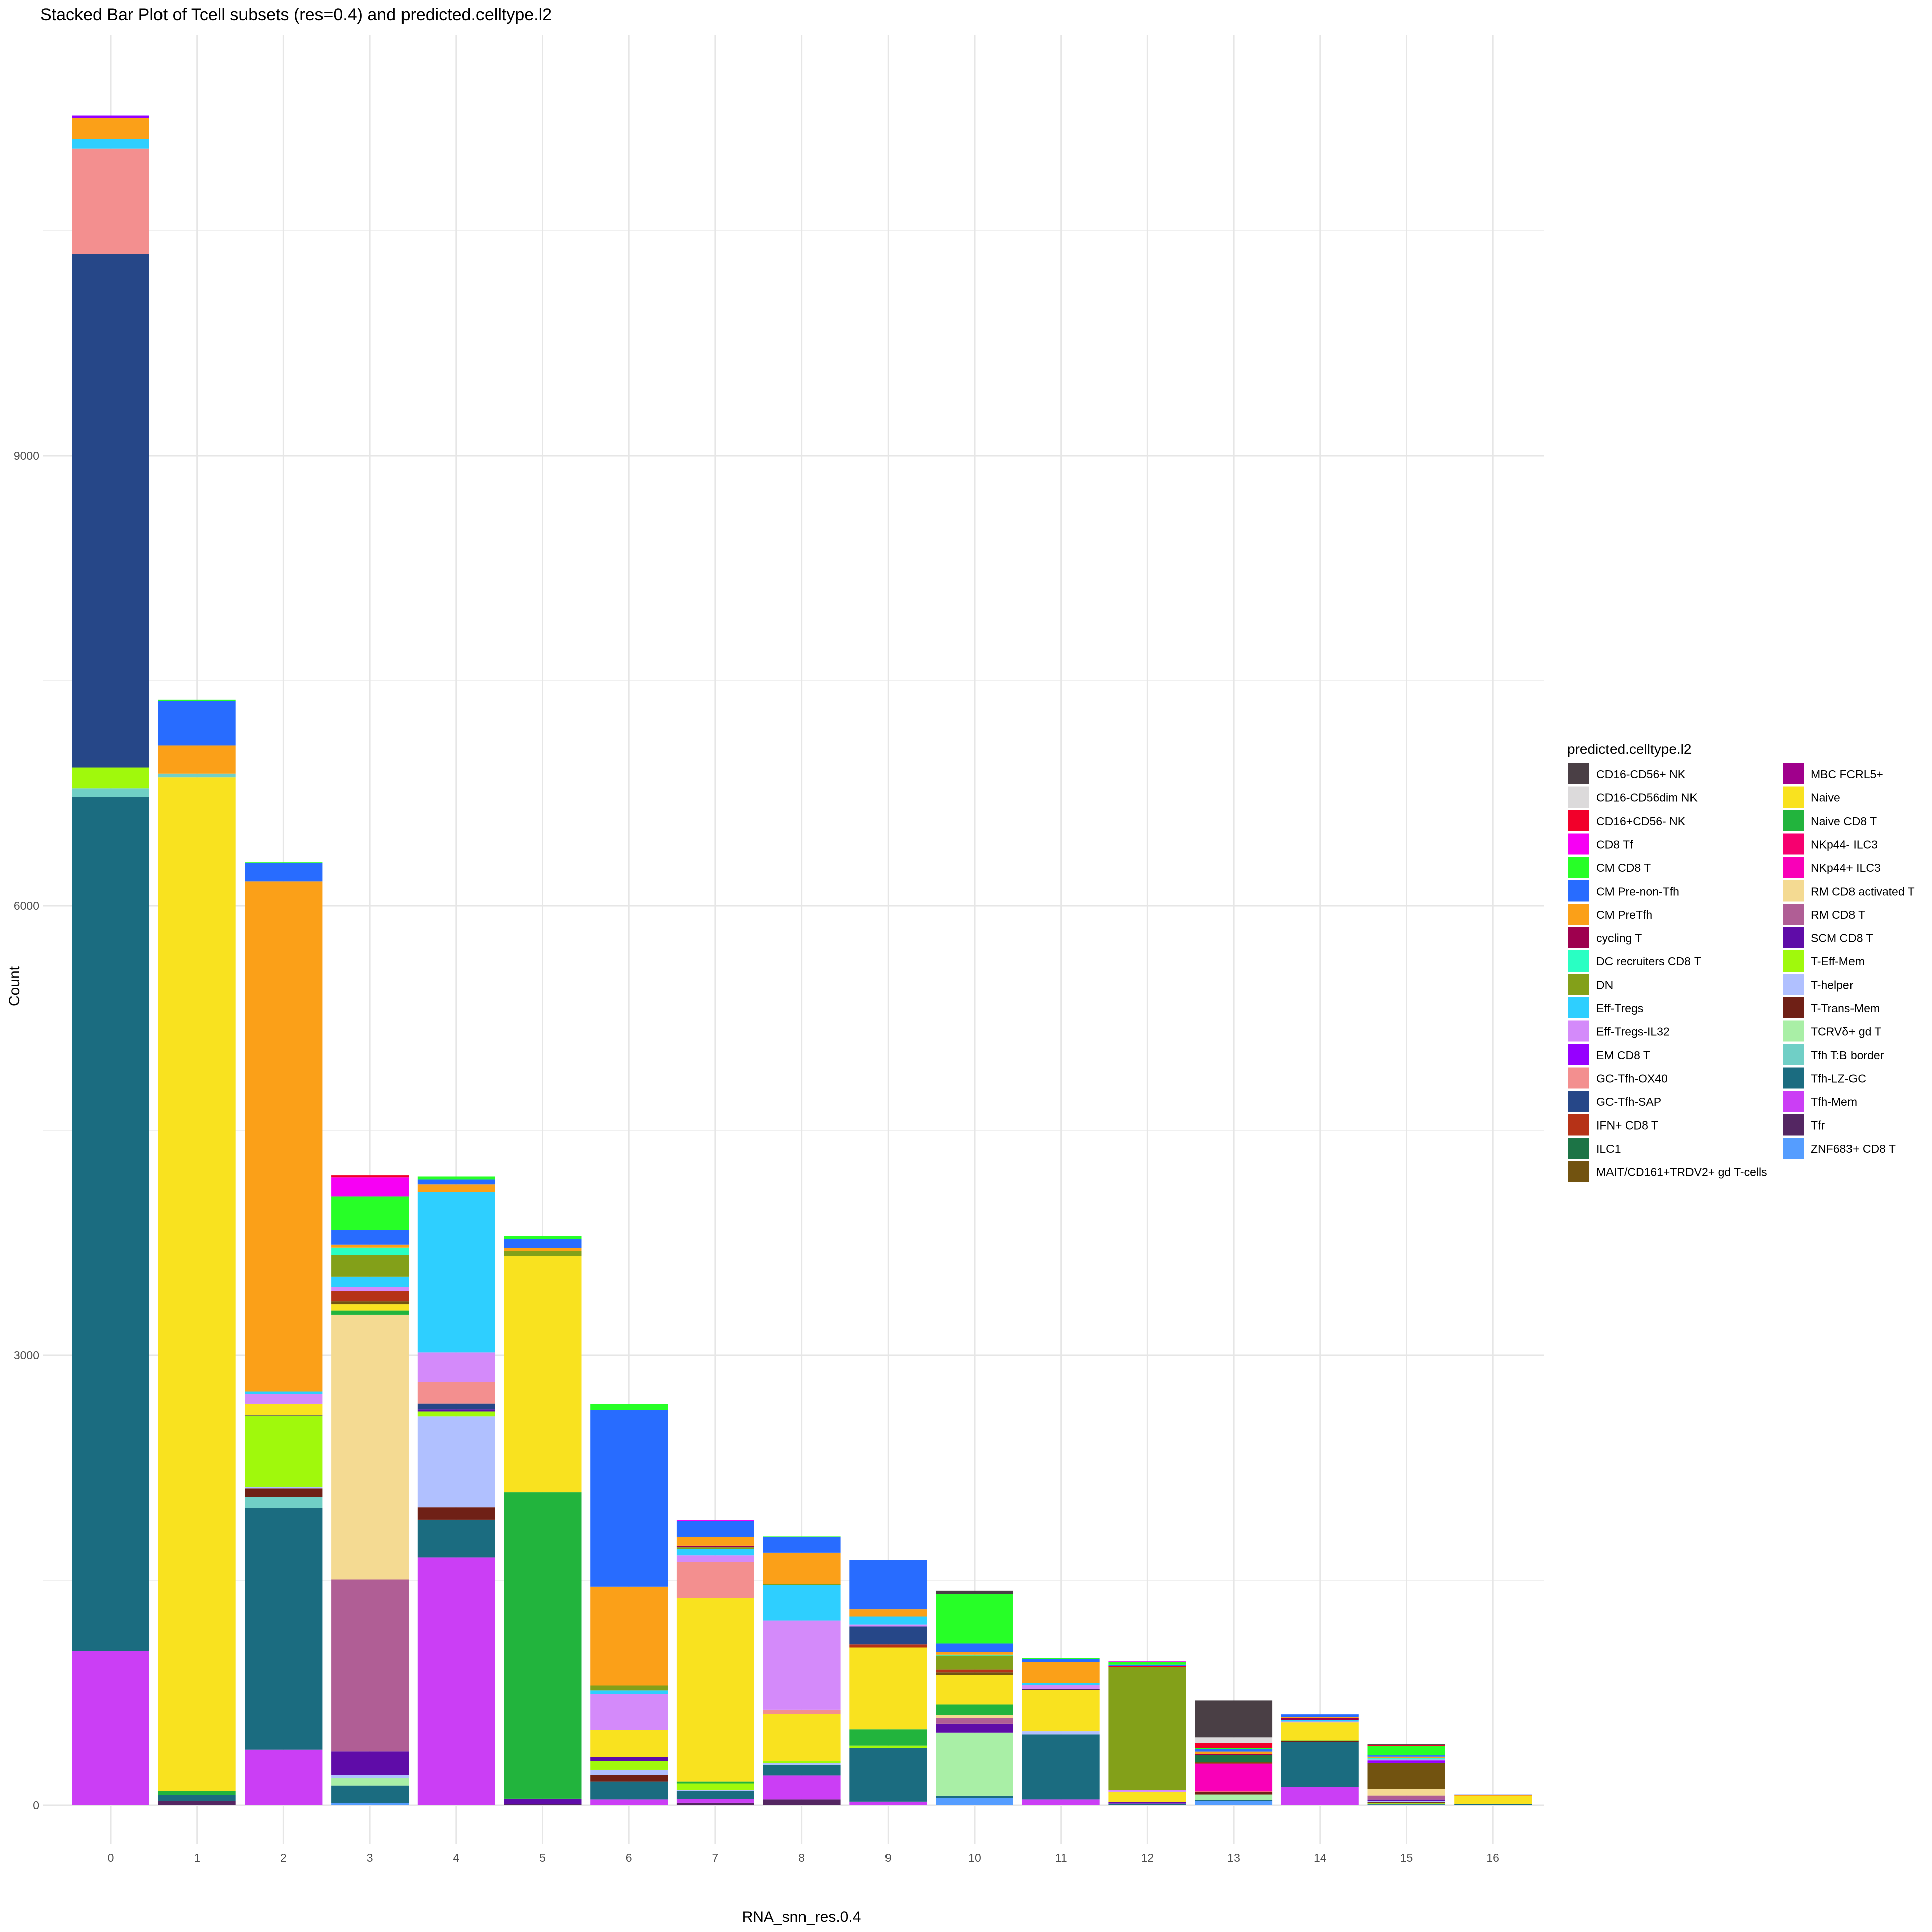 This screenshot has width=1932, height=1932. Describe the element at coordinates (15, 986) in the screenshot. I see `y-axis-title: Count` at that location.